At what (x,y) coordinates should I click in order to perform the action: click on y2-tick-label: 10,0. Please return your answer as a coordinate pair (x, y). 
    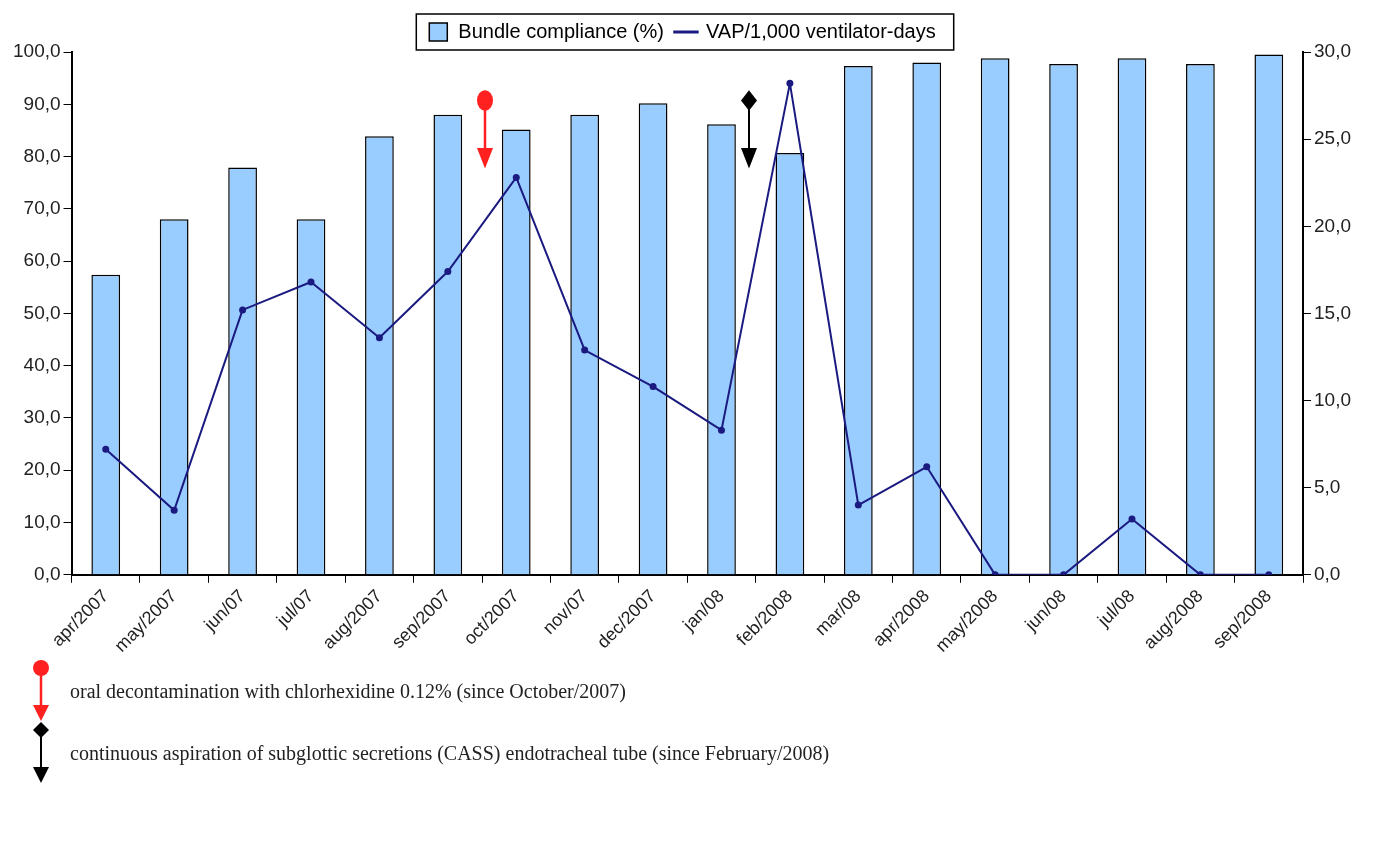
    Looking at the image, I should click on (1332, 399).